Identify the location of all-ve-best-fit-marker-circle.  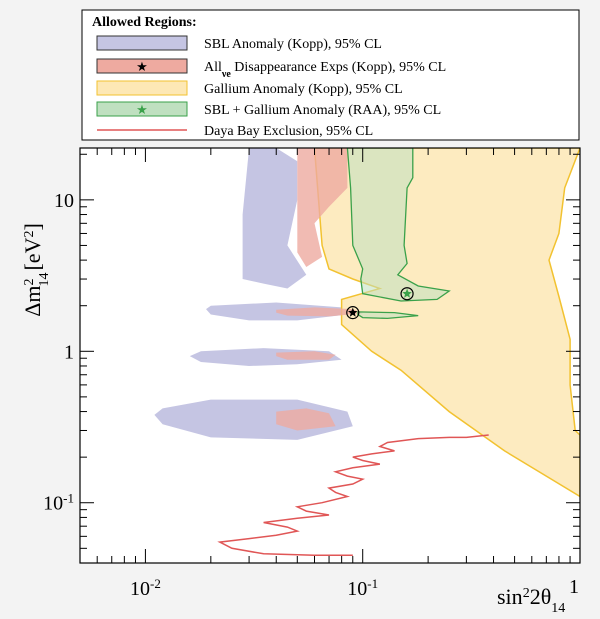
(353, 313).